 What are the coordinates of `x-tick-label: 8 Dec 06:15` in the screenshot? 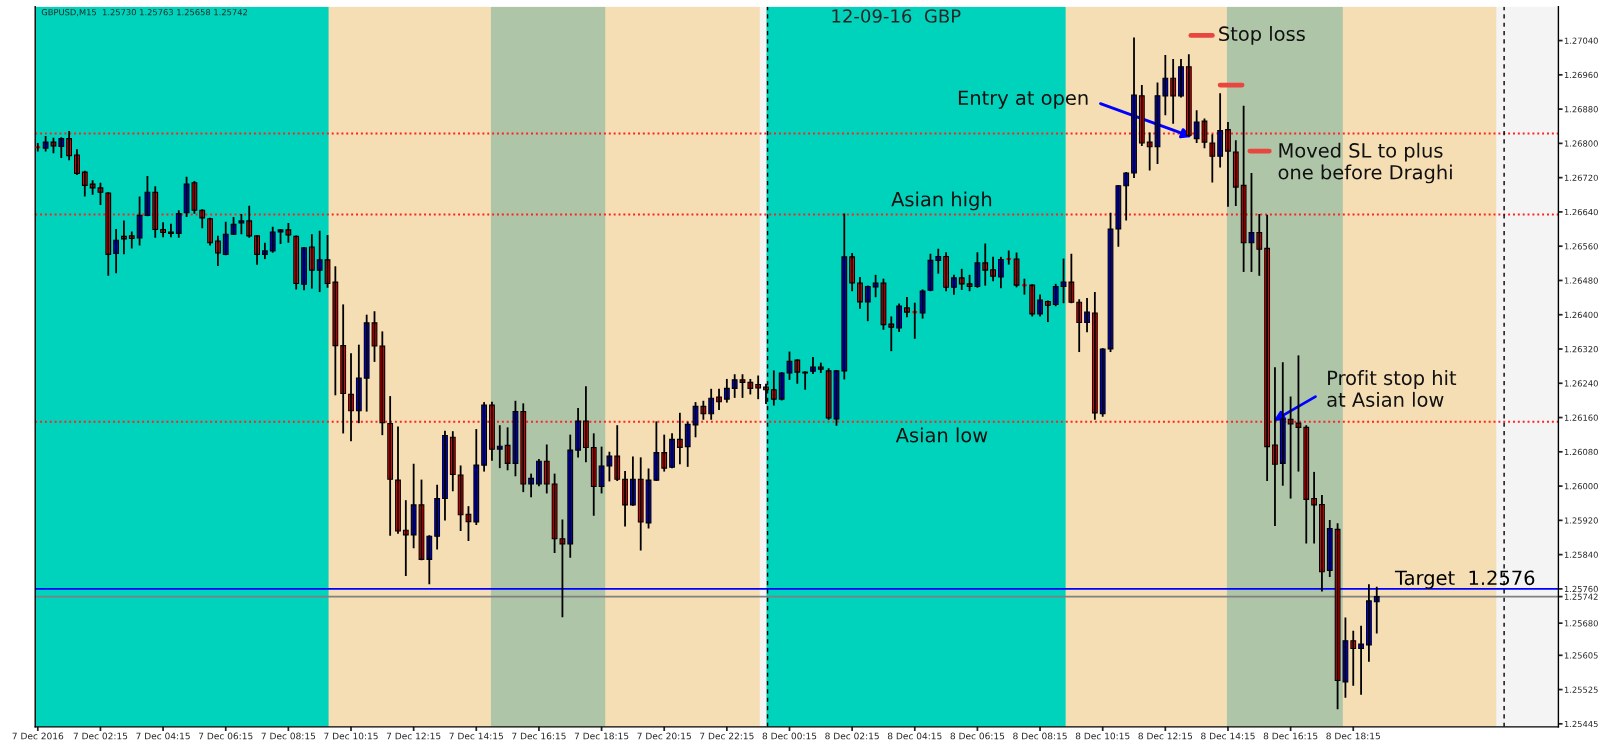 It's located at (977, 736).